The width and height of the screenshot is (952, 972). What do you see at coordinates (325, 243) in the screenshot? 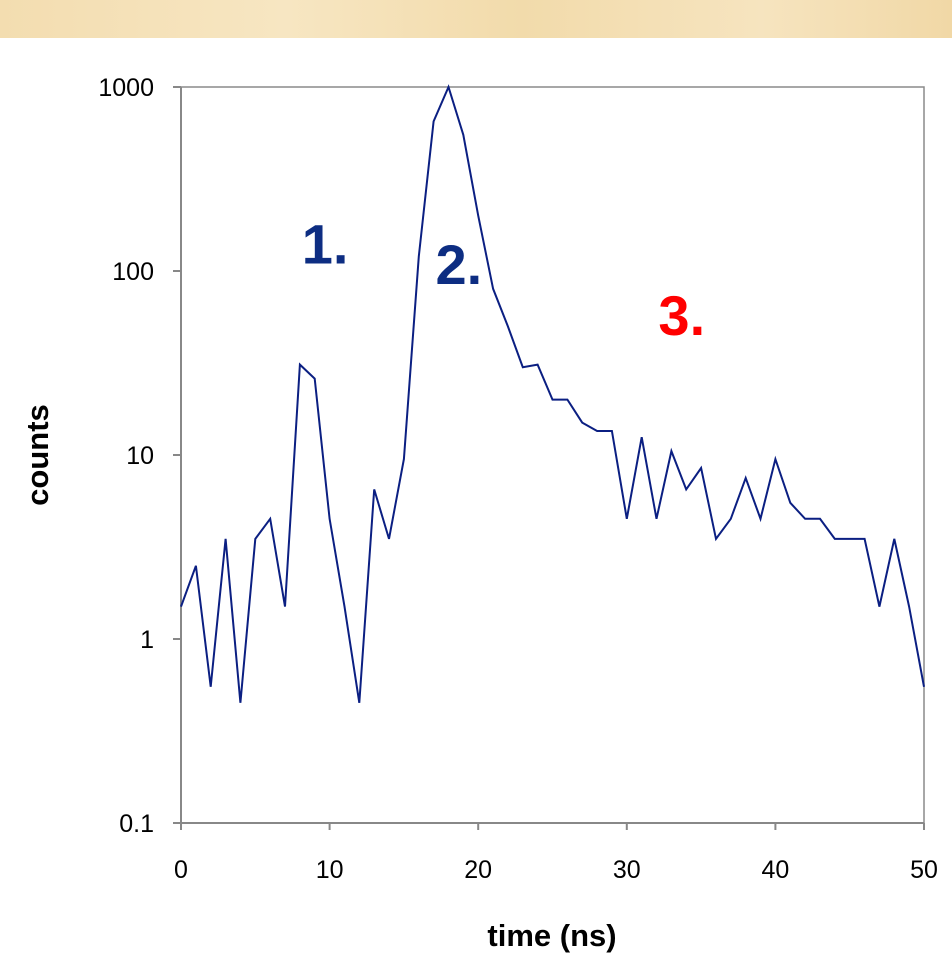
I see `annotation-label: 1.` at bounding box center [325, 243].